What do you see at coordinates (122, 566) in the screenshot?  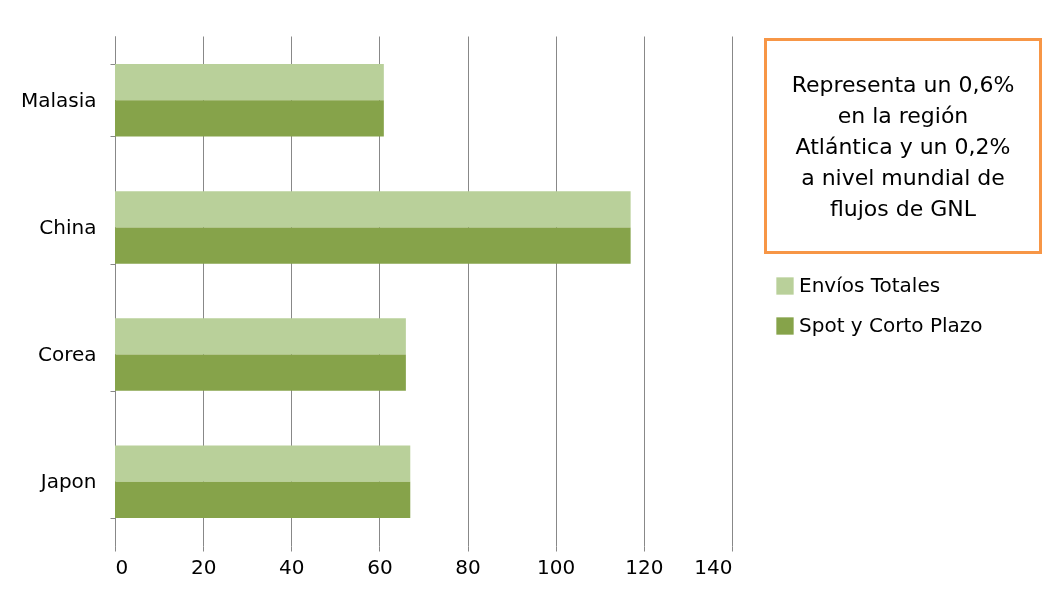 I see `x-tick-label: 0` at bounding box center [122, 566].